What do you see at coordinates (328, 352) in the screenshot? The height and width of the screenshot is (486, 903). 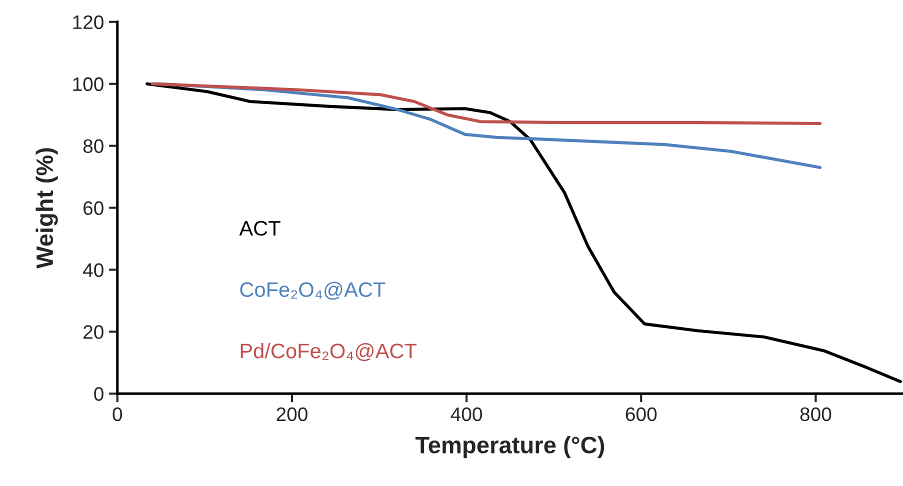 I see `text: Pd/CoFe₂O₄@ACT` at bounding box center [328, 352].